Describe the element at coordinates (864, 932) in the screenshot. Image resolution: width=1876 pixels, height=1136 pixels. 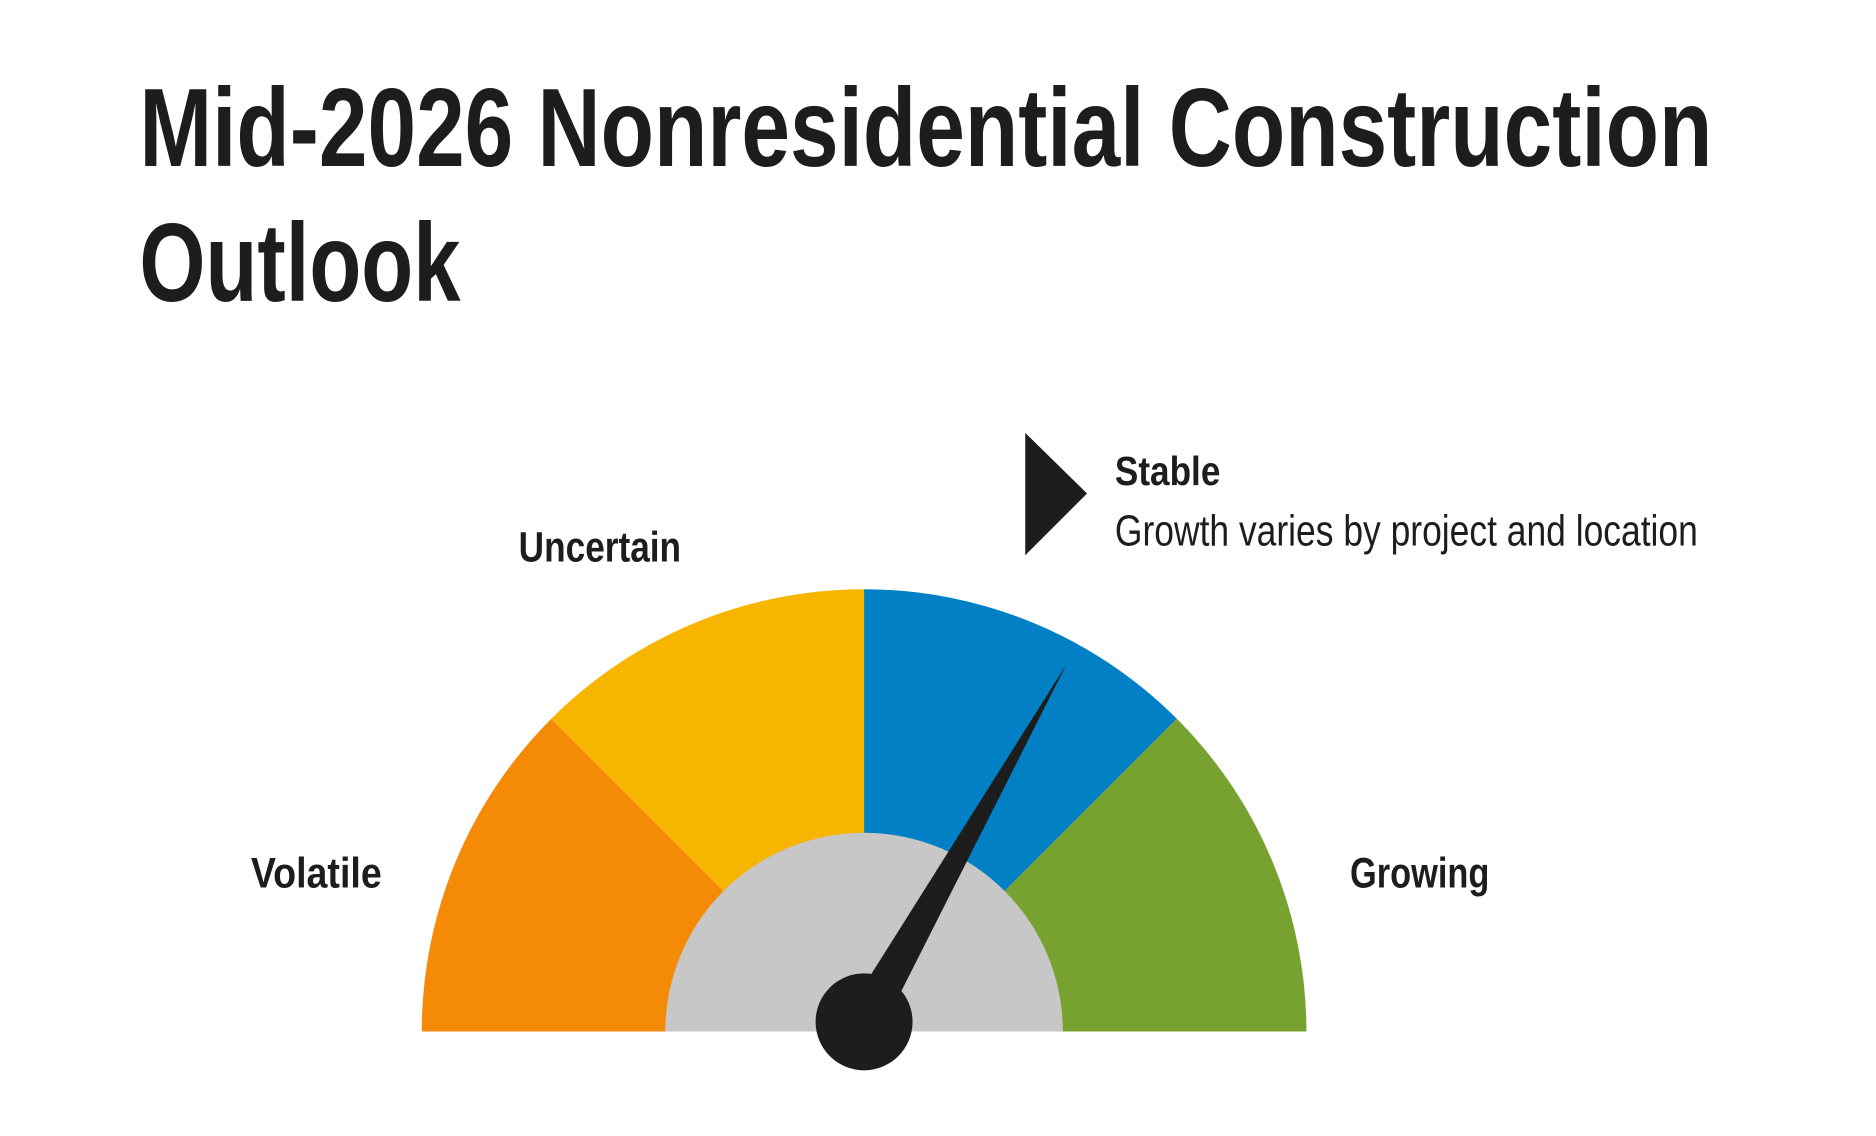
I see `gauge-center` at that location.